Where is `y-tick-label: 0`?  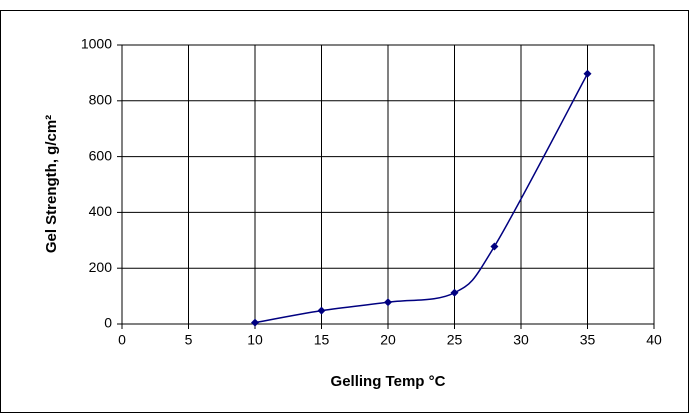
y-tick-label: 0 is located at coordinates (108, 323).